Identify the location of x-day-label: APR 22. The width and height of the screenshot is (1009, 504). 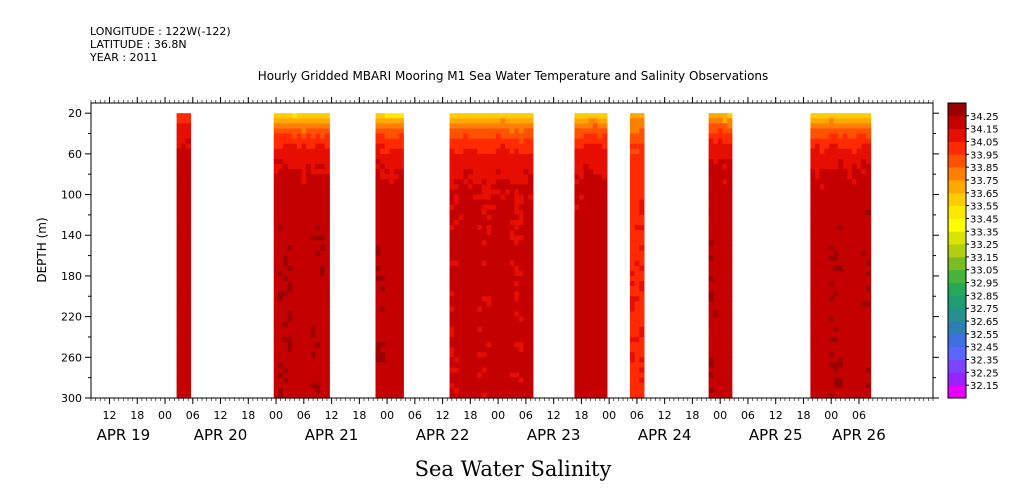
(443, 435).